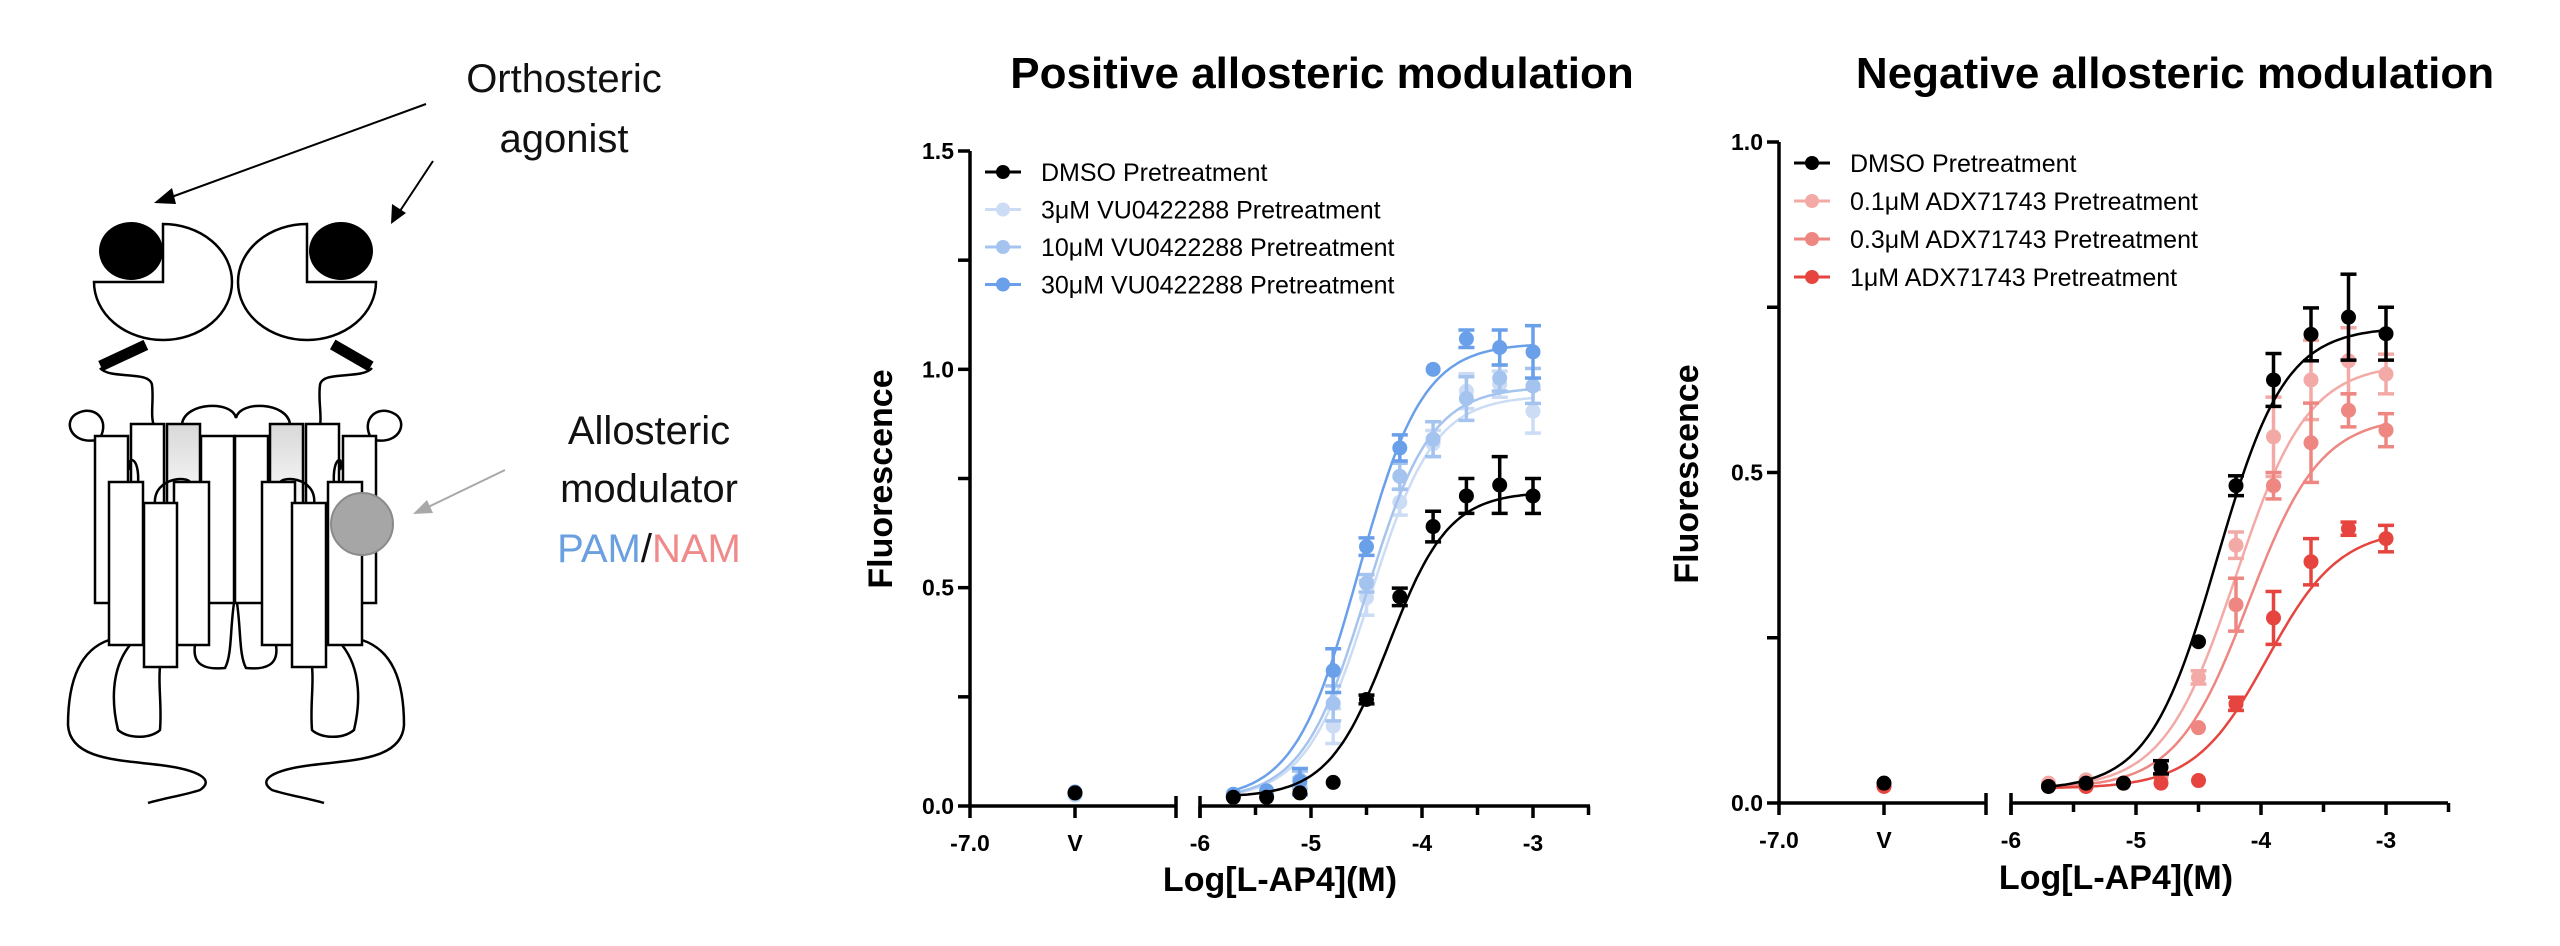 Image resolution: width=2560 pixels, height=946 pixels. I want to click on allosteric-arrow-icon, so click(459, 491).